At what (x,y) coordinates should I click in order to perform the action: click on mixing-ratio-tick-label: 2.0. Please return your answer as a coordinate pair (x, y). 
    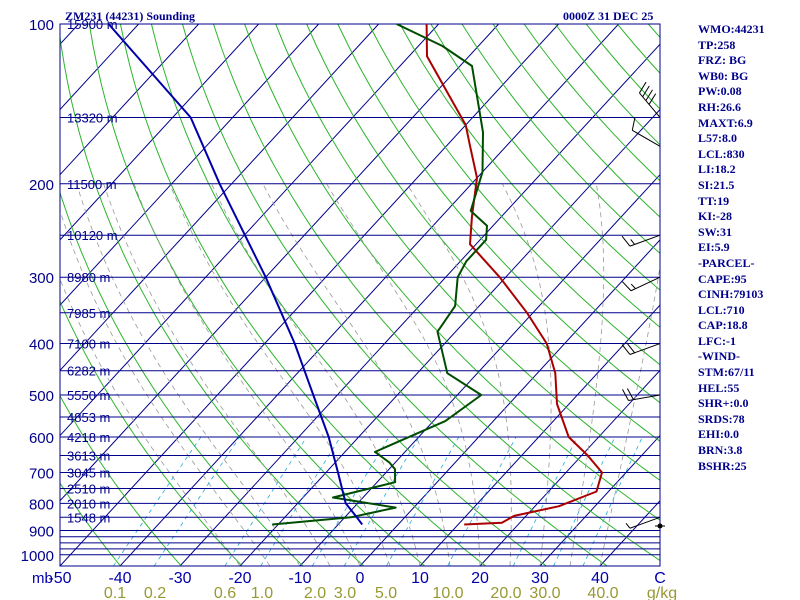
    Looking at the image, I should click on (315, 592).